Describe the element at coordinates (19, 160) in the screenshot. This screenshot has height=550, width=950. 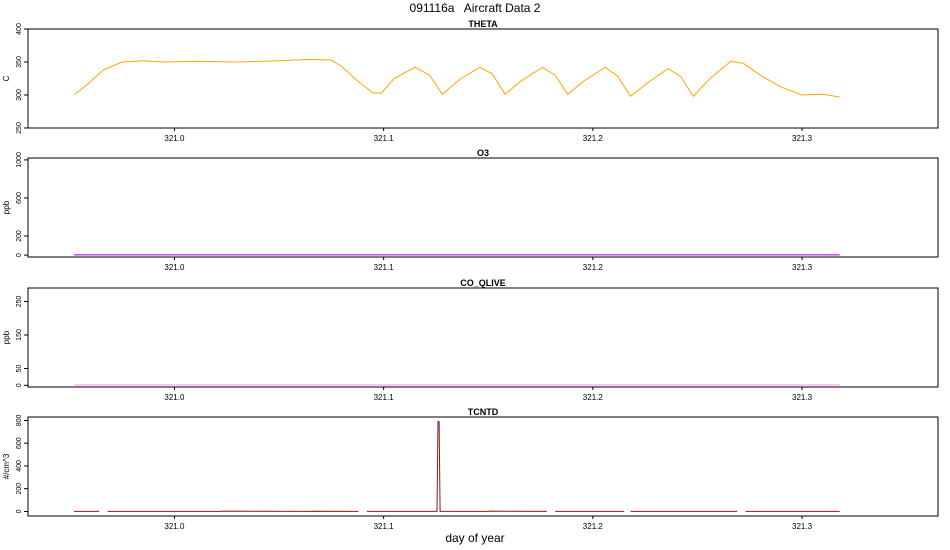
I see `y-tick-label: 1000` at that location.